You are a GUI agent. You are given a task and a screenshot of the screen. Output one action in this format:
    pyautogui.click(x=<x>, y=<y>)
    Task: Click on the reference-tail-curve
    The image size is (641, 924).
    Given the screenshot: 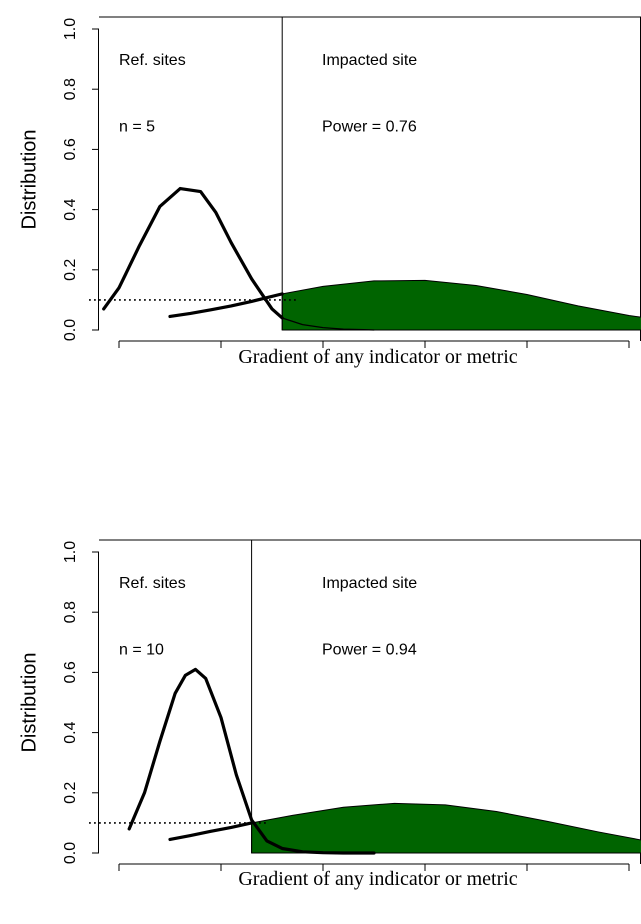 What is the action you would take?
    pyautogui.click(x=328, y=324)
    